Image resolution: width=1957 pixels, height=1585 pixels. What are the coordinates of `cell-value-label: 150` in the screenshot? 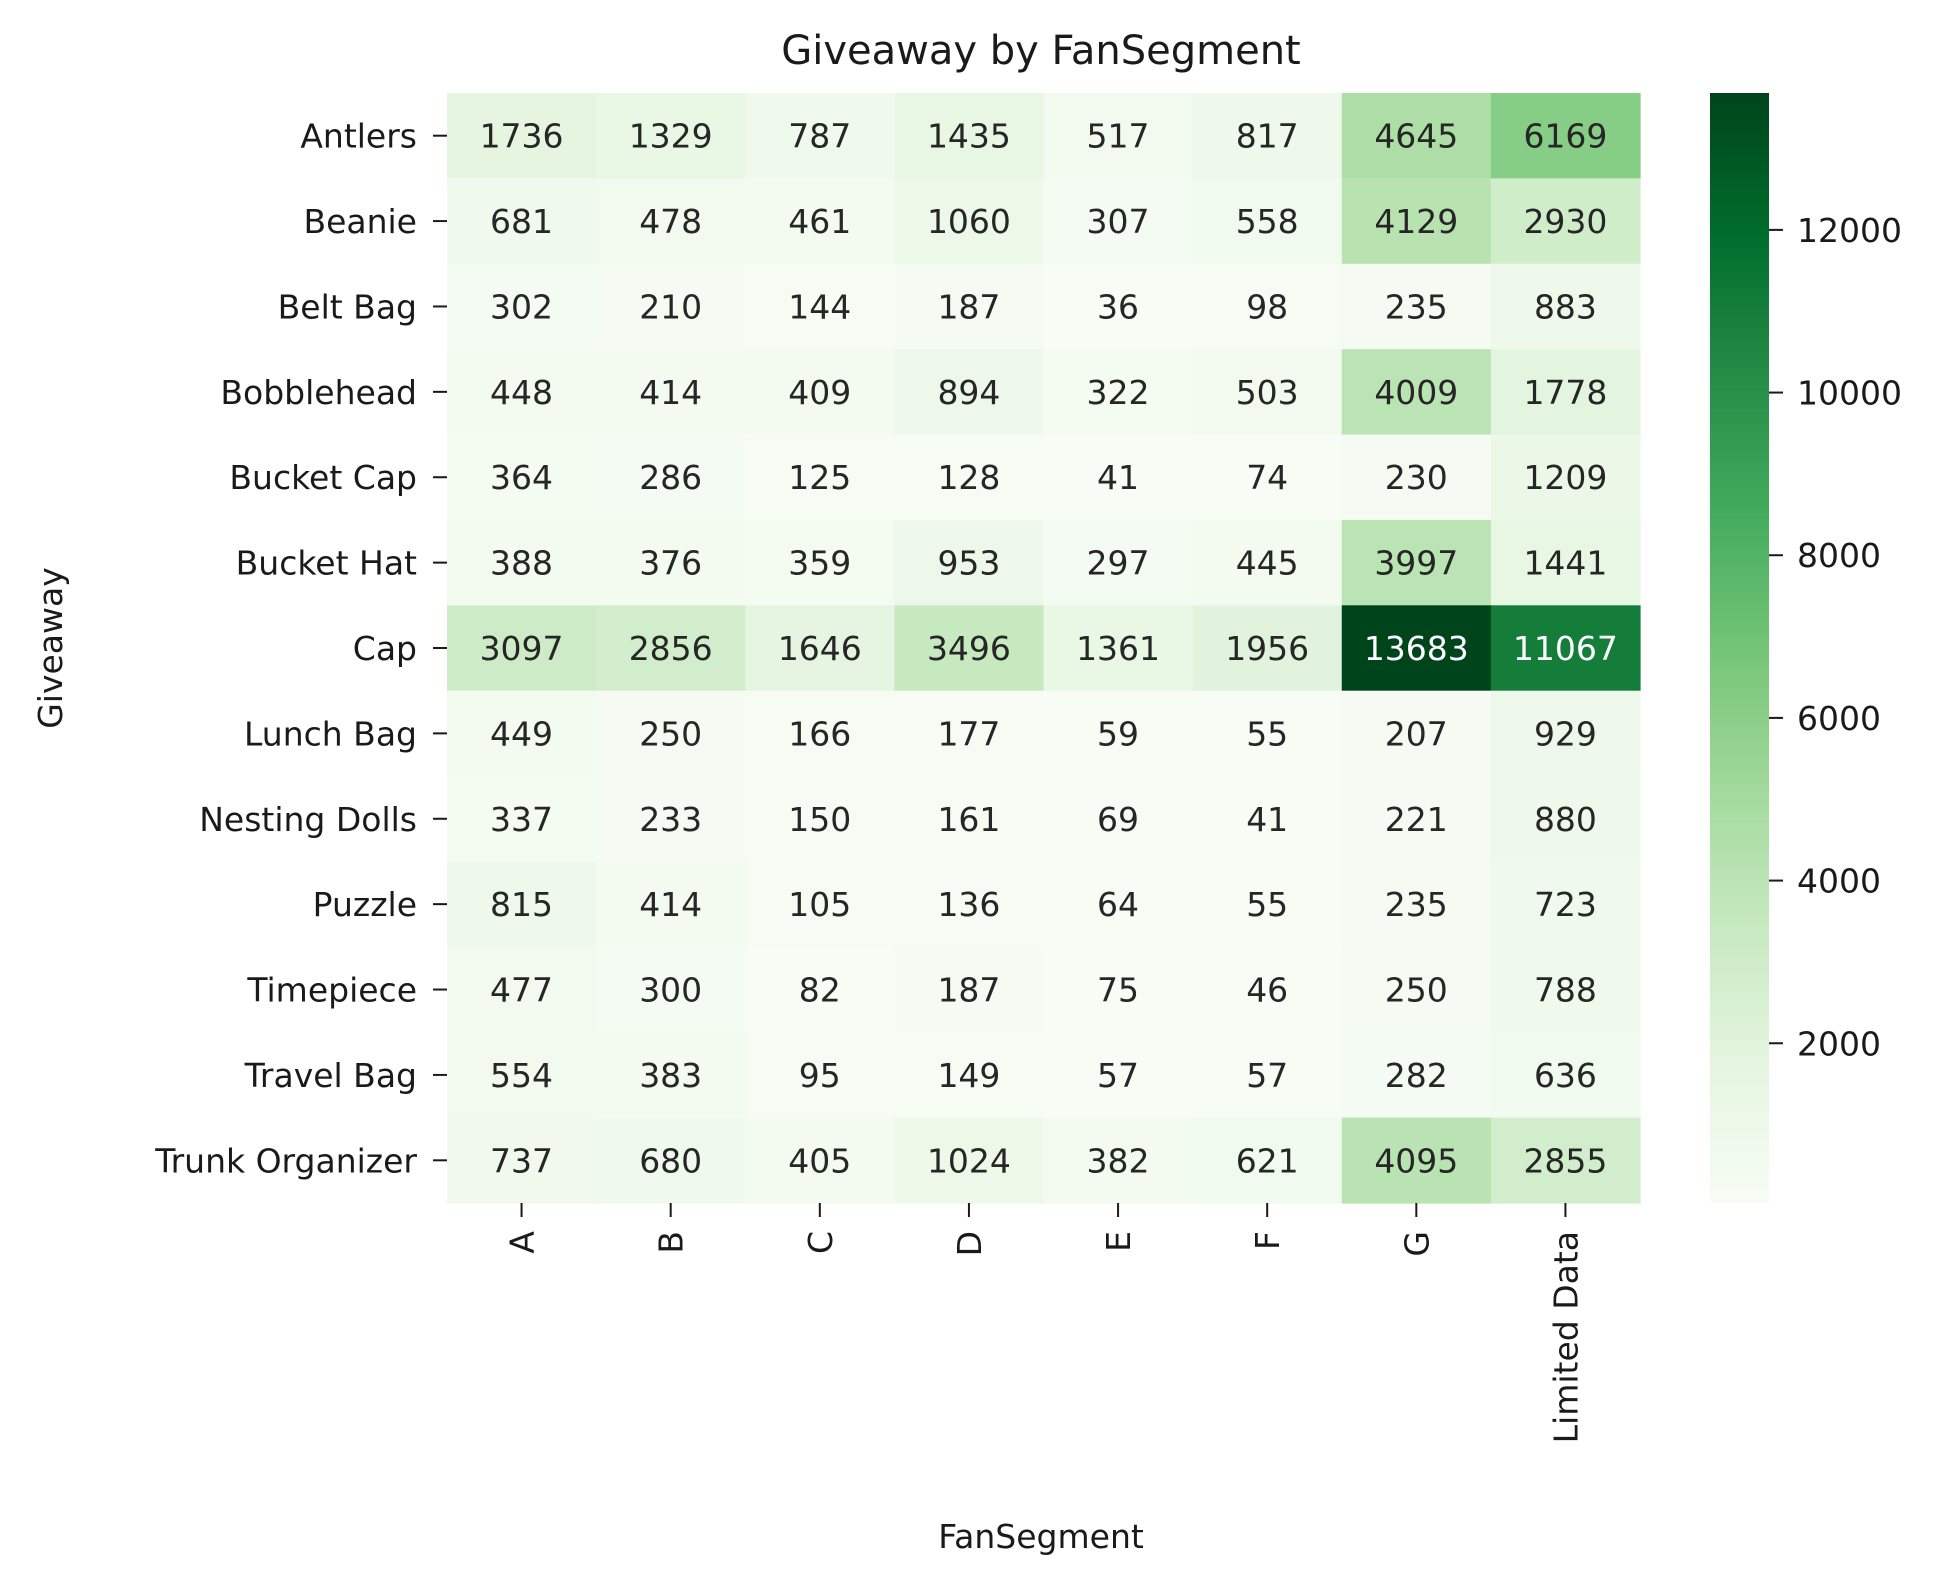 It's located at (819, 819).